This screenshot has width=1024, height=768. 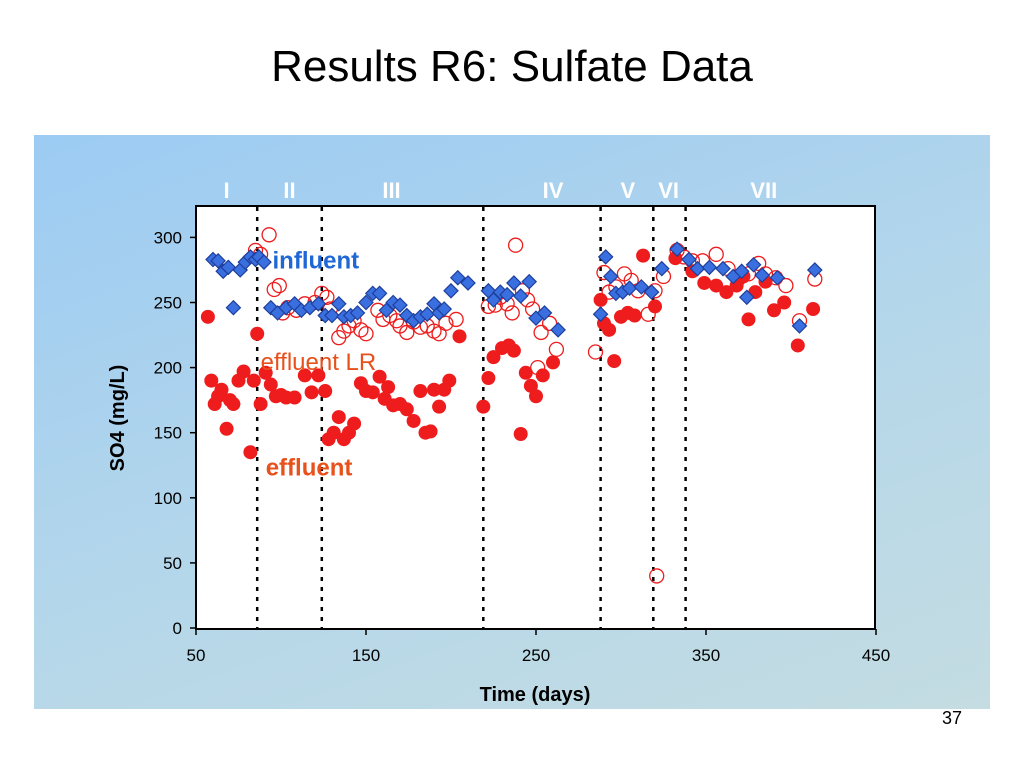 I want to click on phase-label: IV, so click(x=553, y=190).